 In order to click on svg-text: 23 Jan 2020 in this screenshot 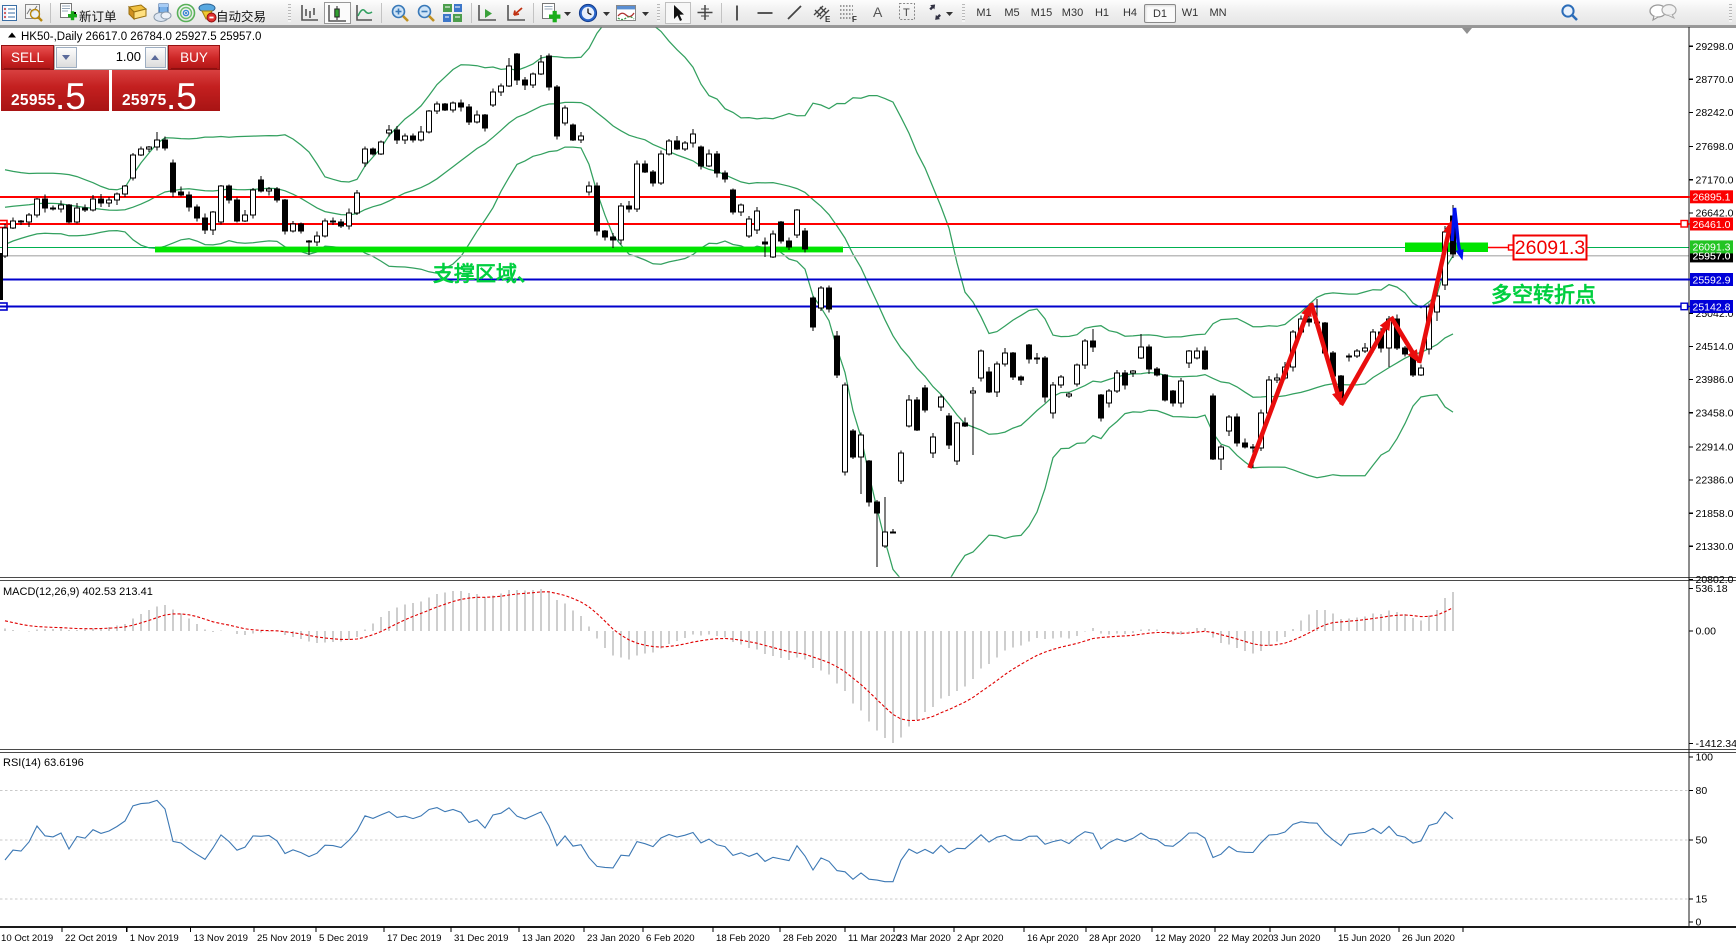, I will do `click(613, 938)`.